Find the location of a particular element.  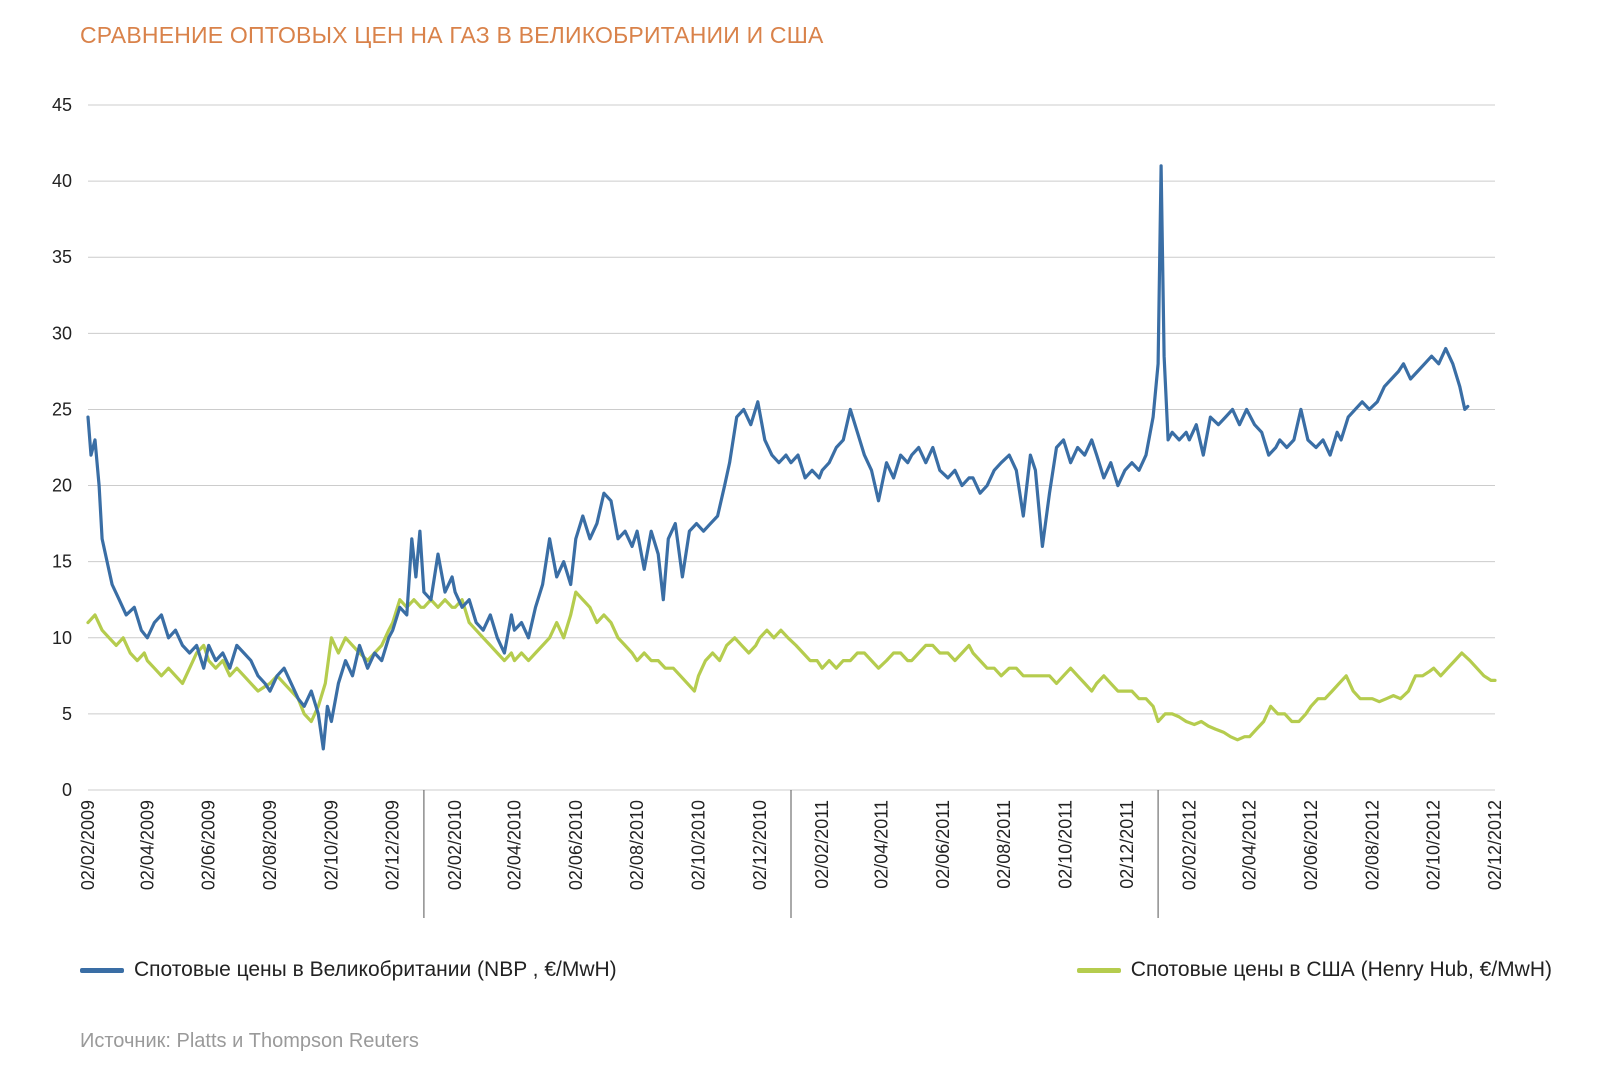

legend-swatch-uk is located at coordinates (102, 970).